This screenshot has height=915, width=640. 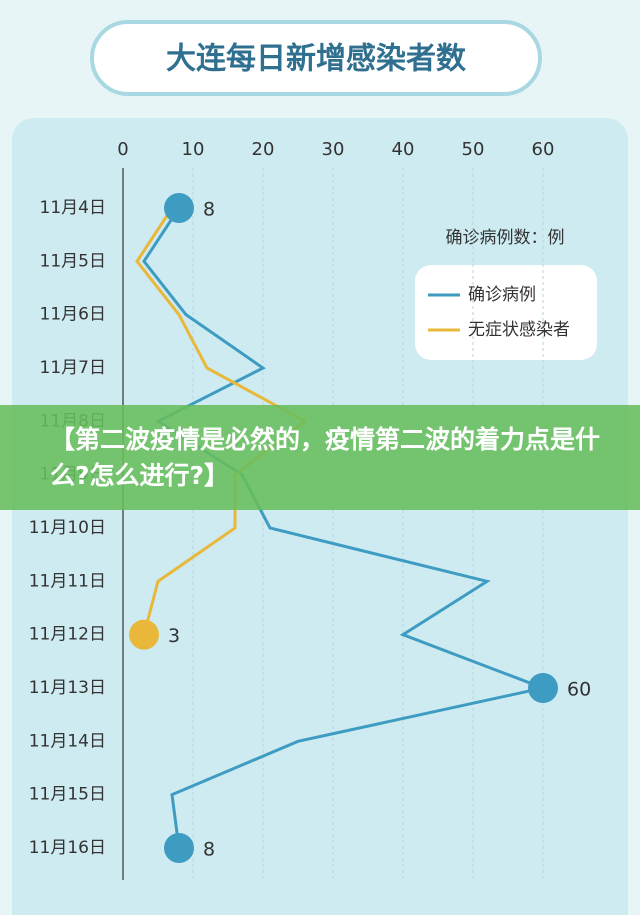 What do you see at coordinates (73, 208) in the screenshot?
I see `y-tick-label: 11月4日` at bounding box center [73, 208].